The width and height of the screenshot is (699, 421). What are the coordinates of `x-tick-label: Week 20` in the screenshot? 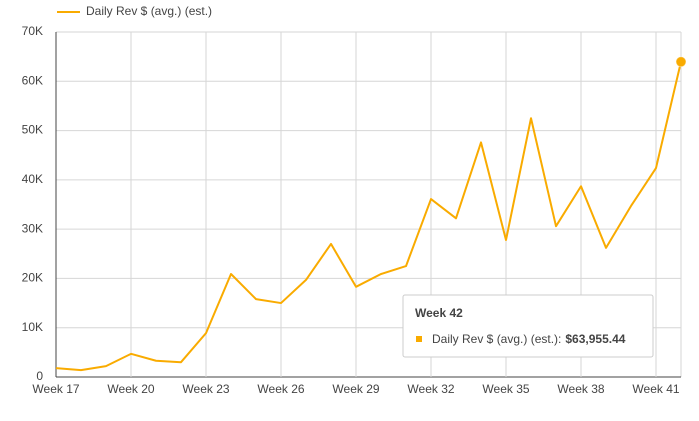 It's located at (130, 389).